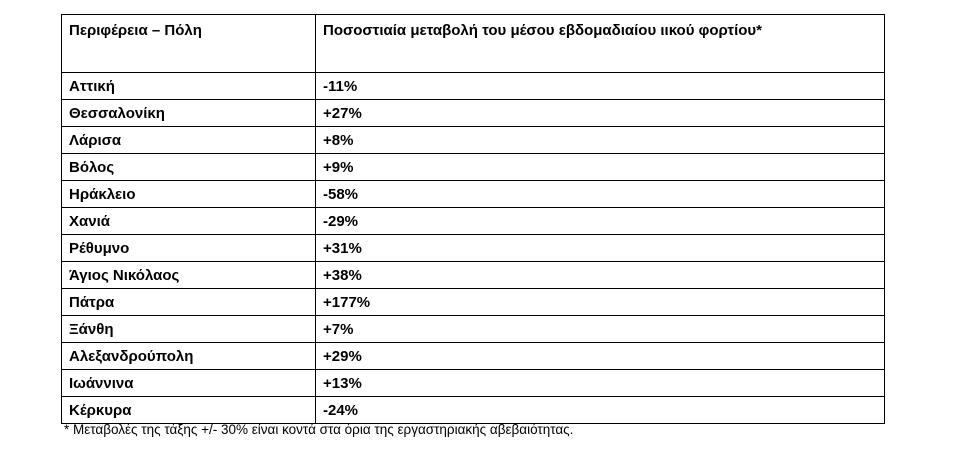 The width and height of the screenshot is (963, 450). What do you see at coordinates (600, 356) in the screenshot?
I see `change-cell: +29%` at bounding box center [600, 356].